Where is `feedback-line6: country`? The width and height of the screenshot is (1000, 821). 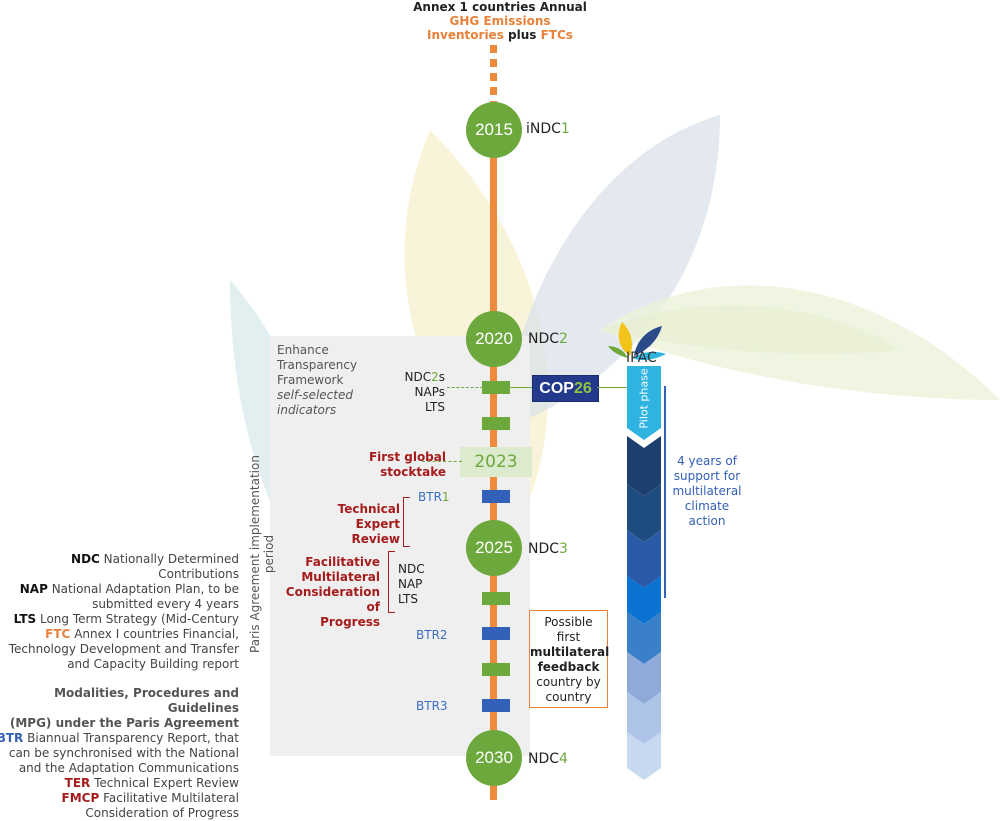 feedback-line6: country is located at coordinates (568, 697).